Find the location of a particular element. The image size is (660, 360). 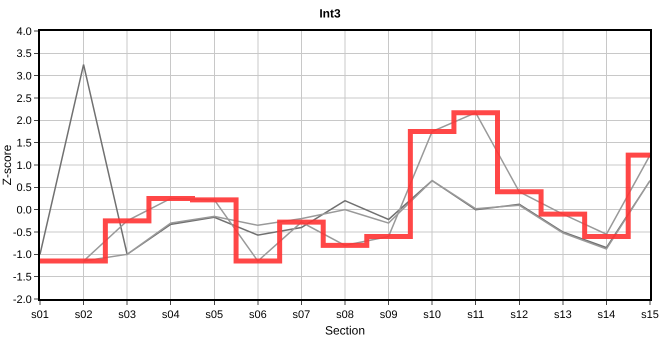

x-tick-label: s07 is located at coordinates (301, 315).